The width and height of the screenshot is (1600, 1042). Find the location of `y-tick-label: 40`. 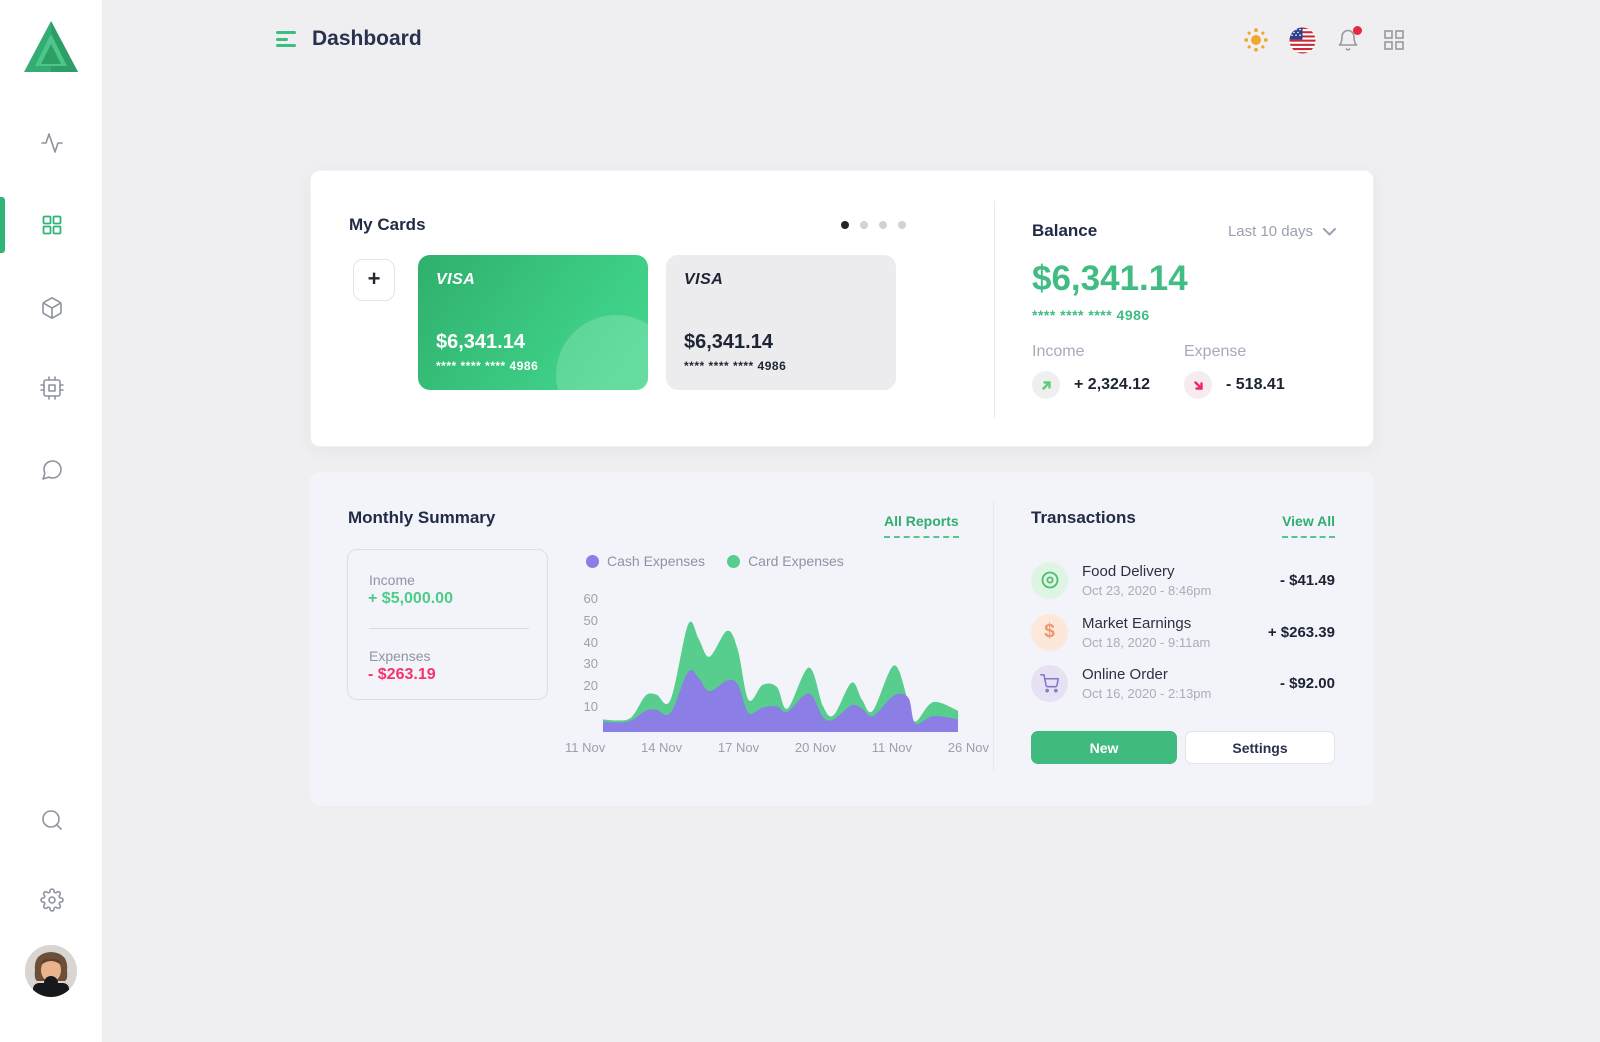

y-tick-label: 40 is located at coordinates (590, 642).